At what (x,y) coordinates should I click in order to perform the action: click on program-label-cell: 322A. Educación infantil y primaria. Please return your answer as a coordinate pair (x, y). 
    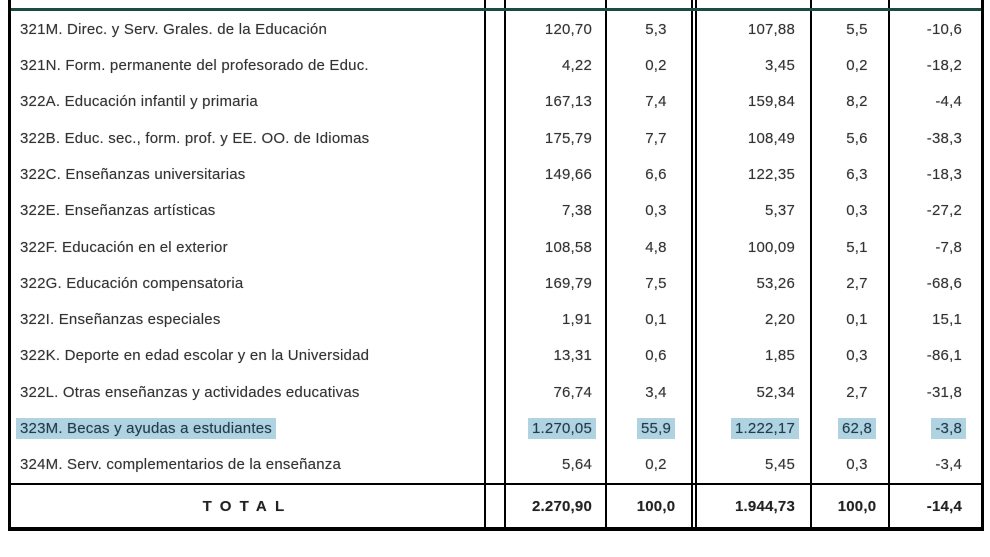
    Looking at the image, I should click on (247, 102).